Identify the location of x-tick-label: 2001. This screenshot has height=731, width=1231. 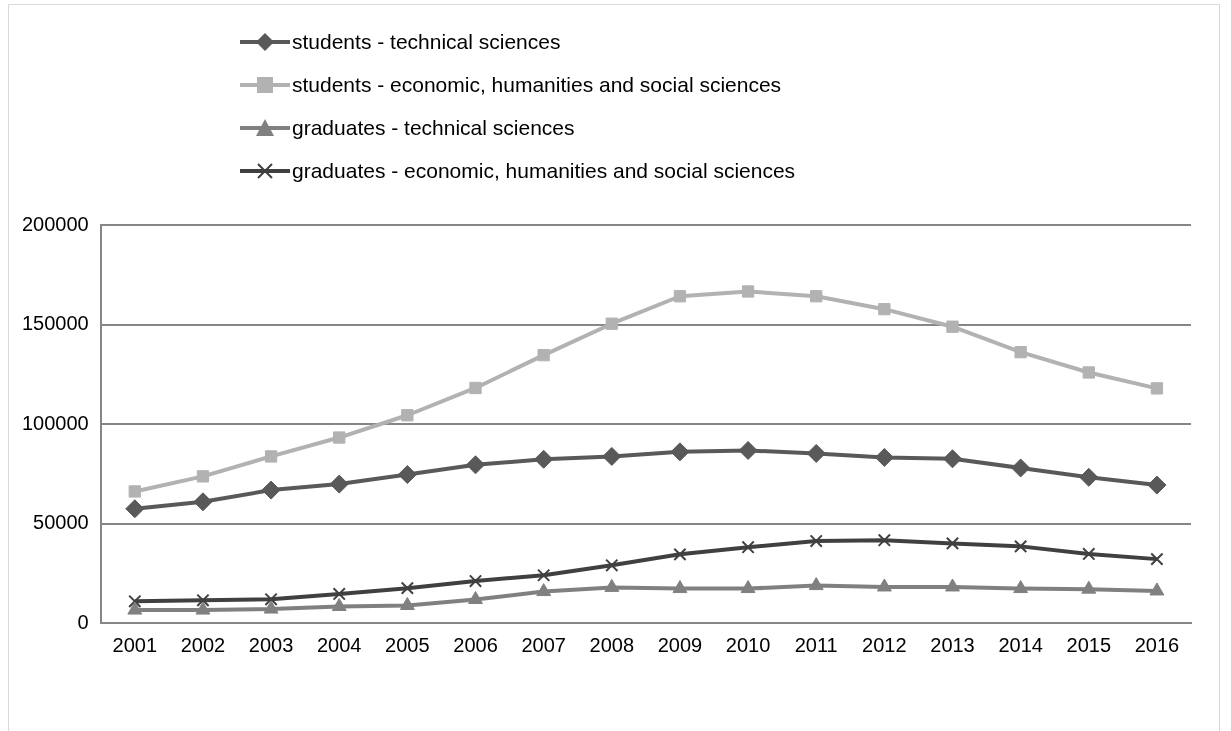
(135, 644).